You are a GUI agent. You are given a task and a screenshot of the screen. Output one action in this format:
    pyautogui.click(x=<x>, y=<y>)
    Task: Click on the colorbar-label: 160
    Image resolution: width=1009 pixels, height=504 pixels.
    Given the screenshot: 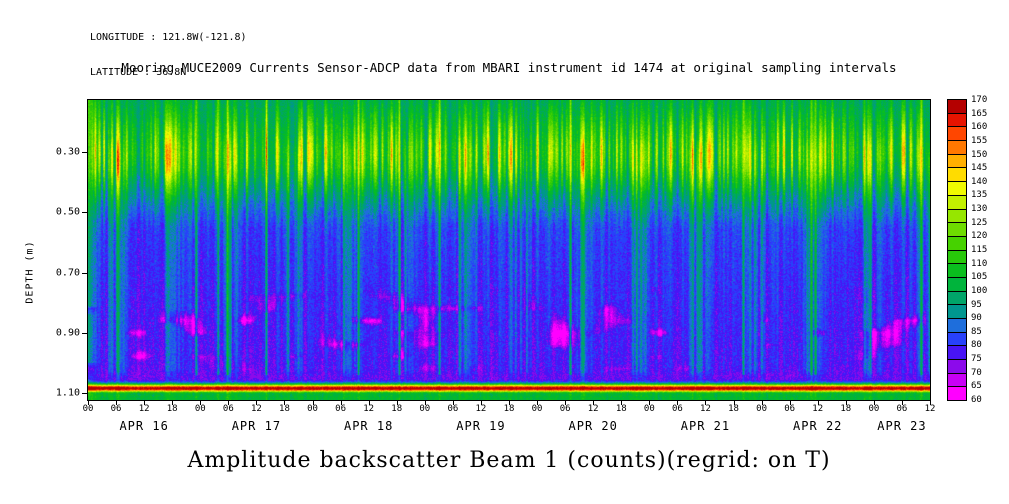 What is the action you would take?
    pyautogui.click(x=979, y=127)
    